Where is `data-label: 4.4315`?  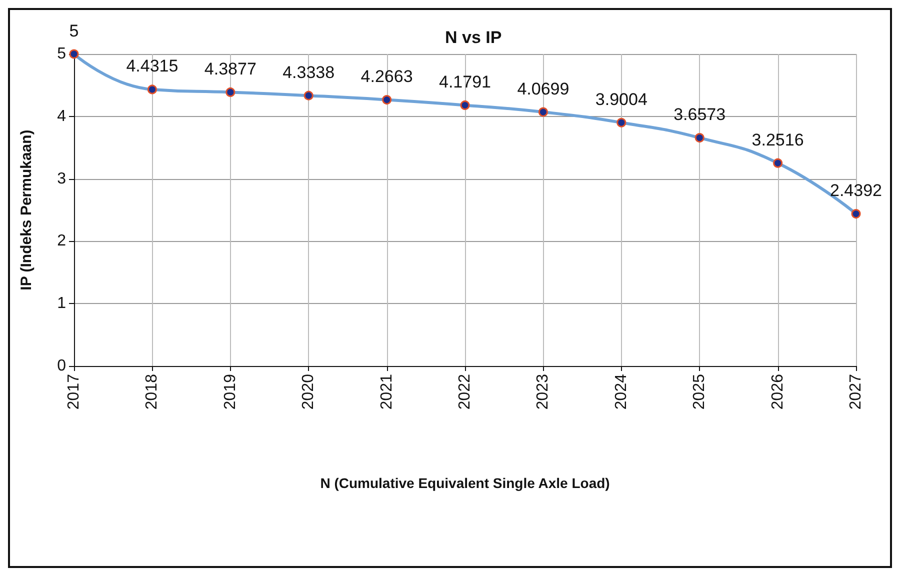
data-label: 4.4315 is located at coordinates (152, 66).